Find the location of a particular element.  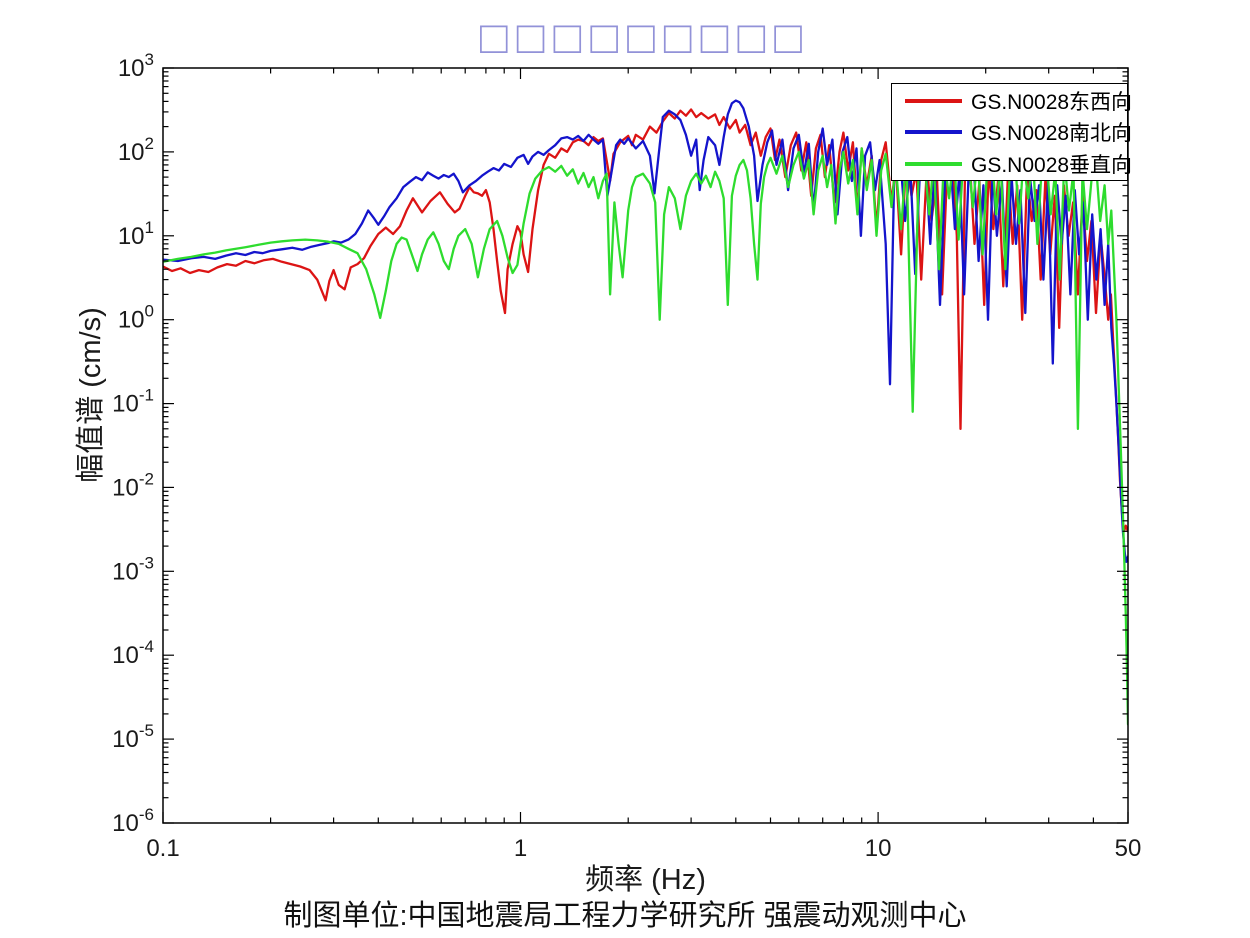

legend-box: GS.N0028东西向 GS.N0028南北向 GS.N0028垂直向 is located at coordinates (1011, 132).